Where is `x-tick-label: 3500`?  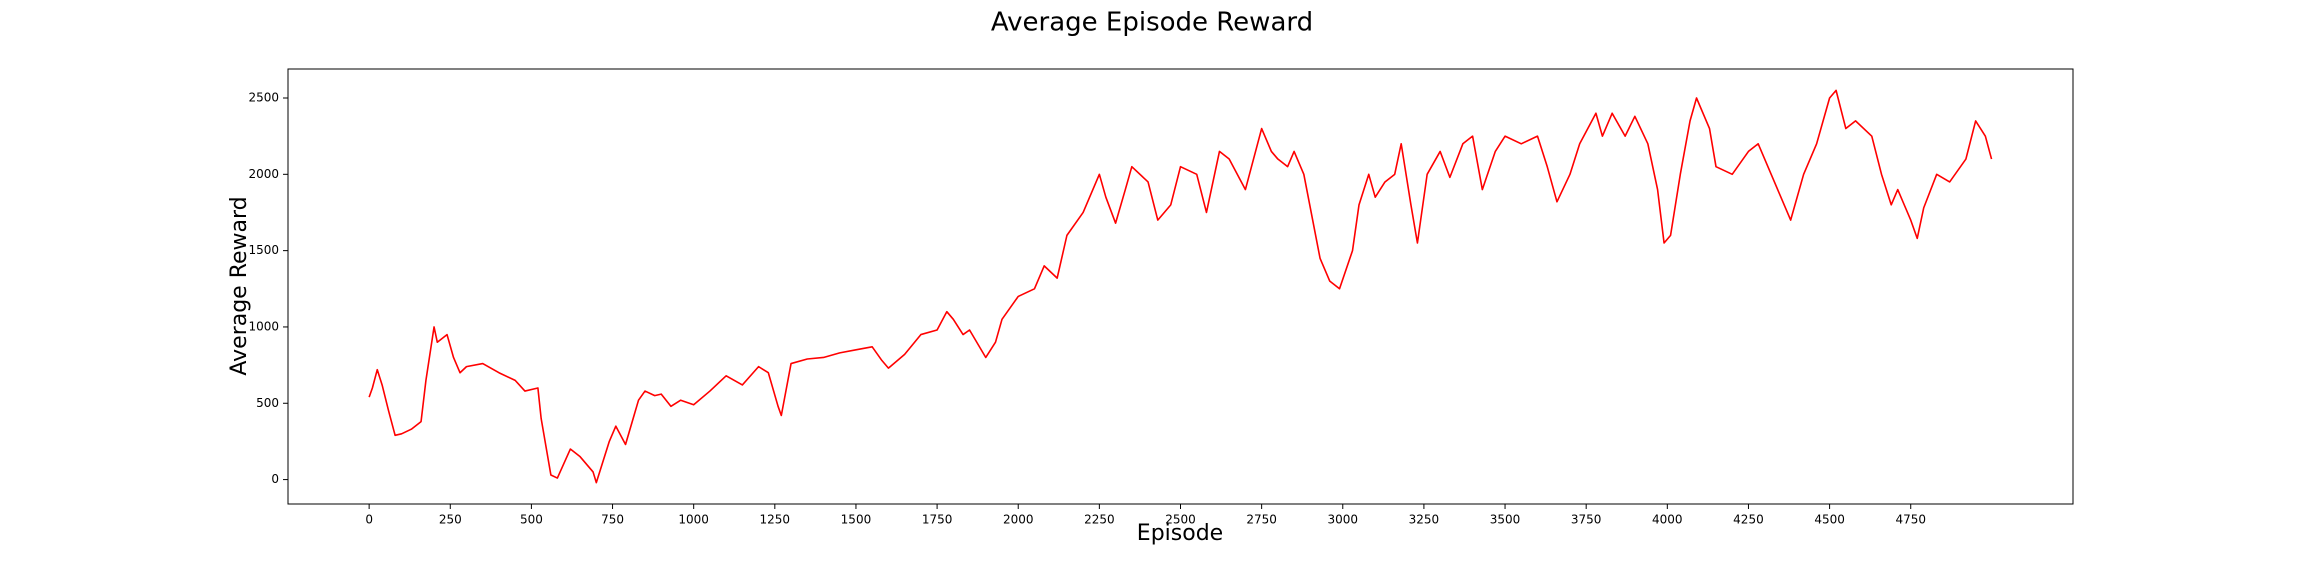
x-tick-label: 3500 is located at coordinates (1505, 520).